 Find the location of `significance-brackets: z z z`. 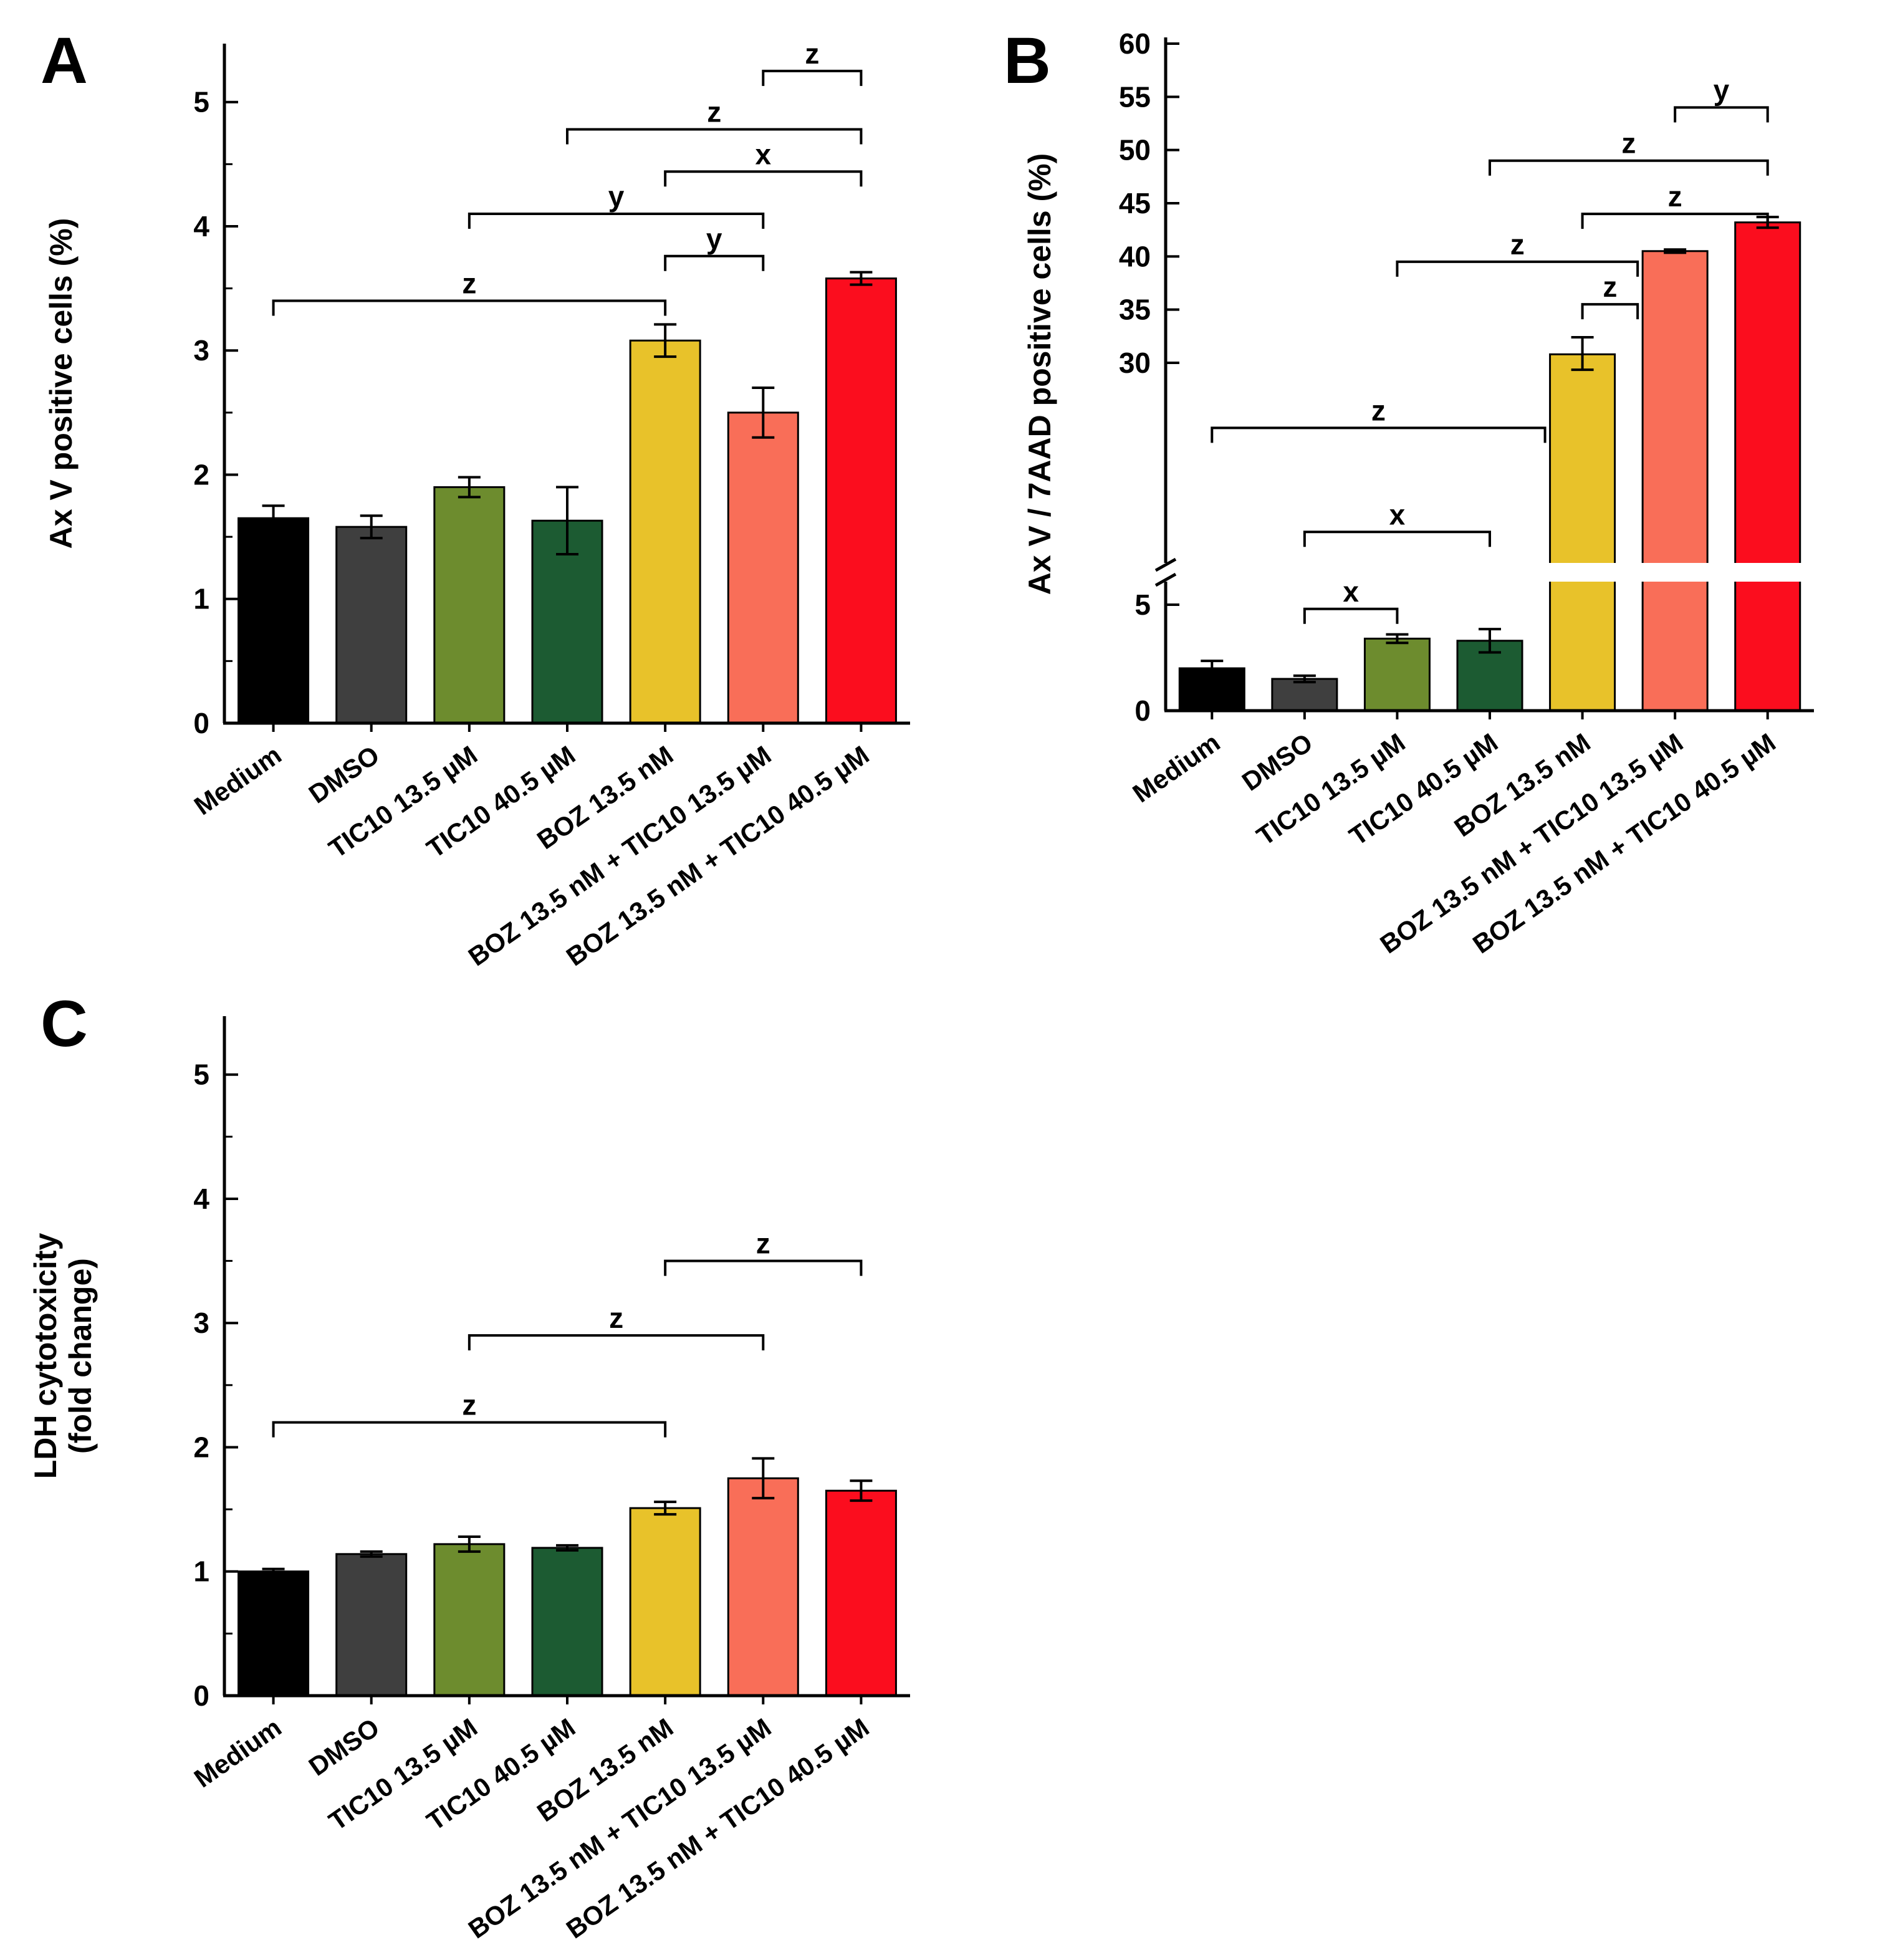

significance-brackets: z z z is located at coordinates (567, 1332).